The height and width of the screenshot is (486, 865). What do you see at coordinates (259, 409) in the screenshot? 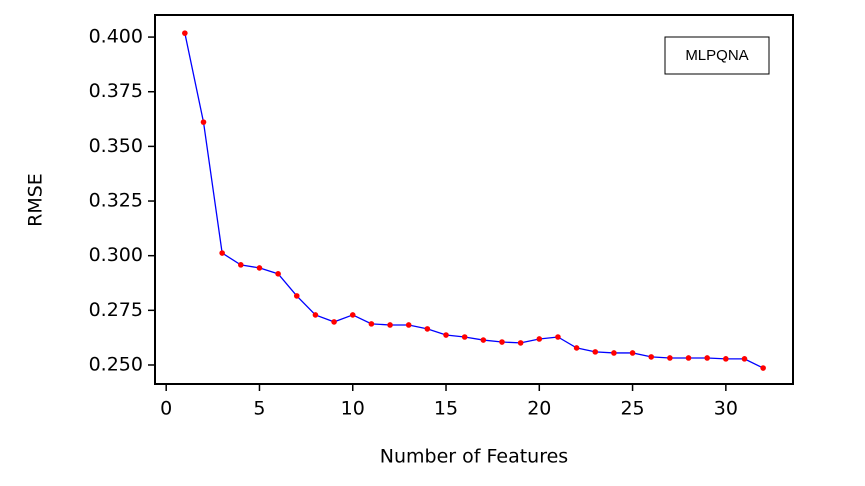
I see `x-tick-label: 5` at bounding box center [259, 409].